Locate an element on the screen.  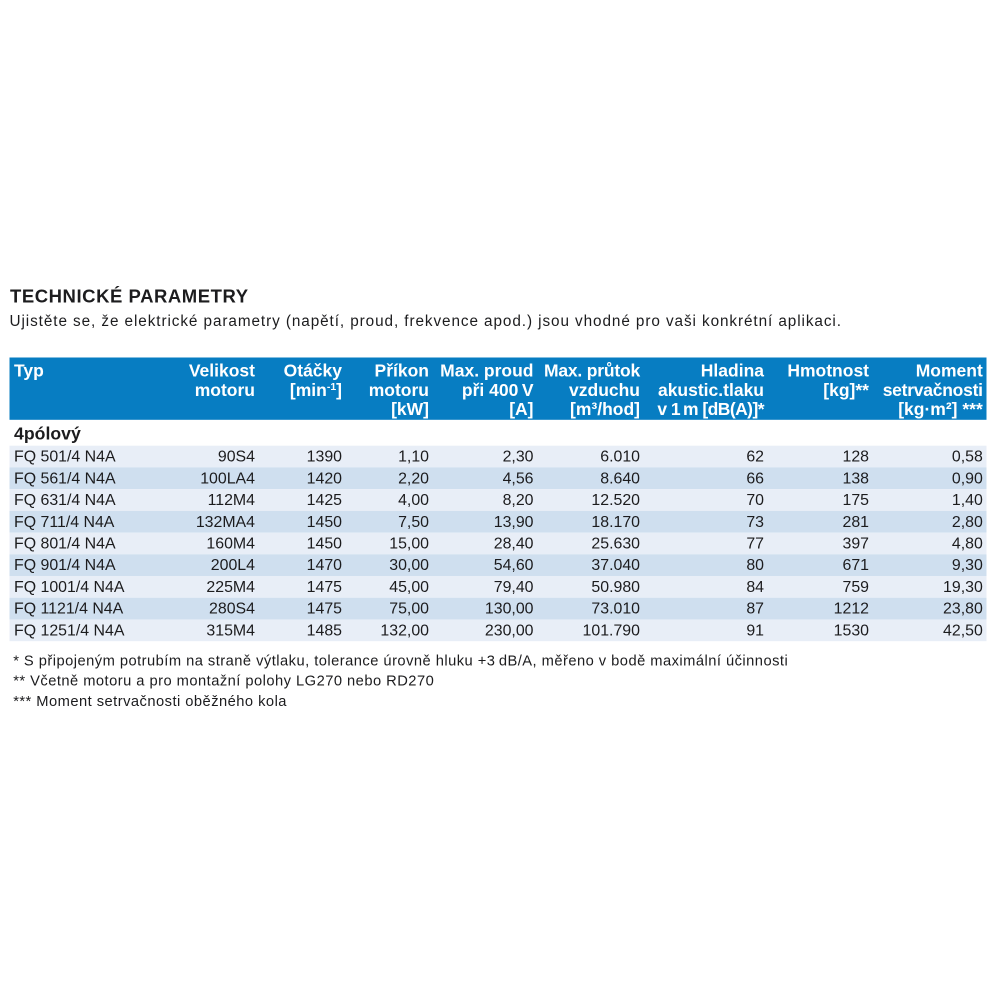
svg-text: FQ 901/4 N4A is located at coordinates (65, 565).